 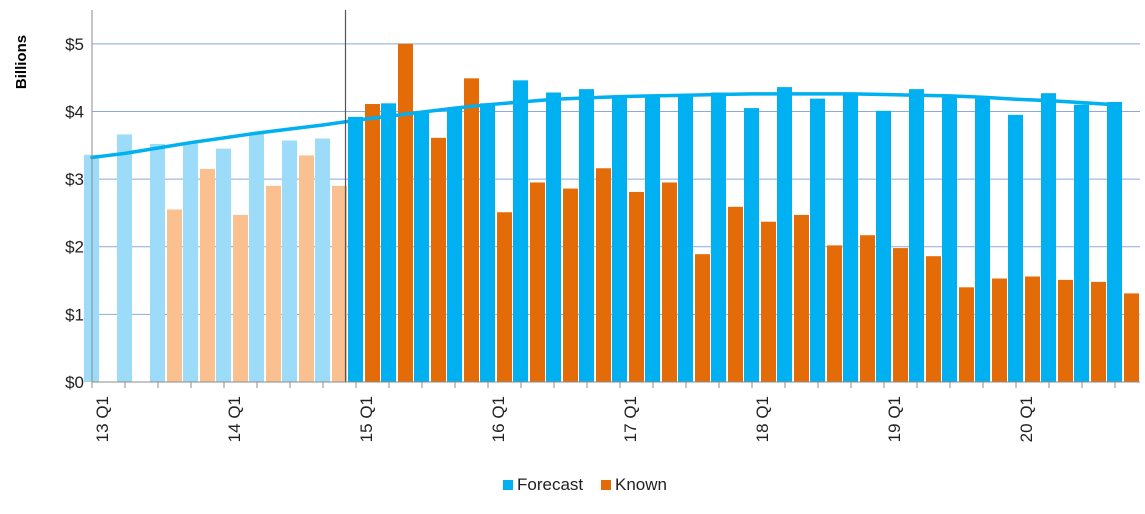 I want to click on legend-known-label: Known, so click(x=641, y=484).